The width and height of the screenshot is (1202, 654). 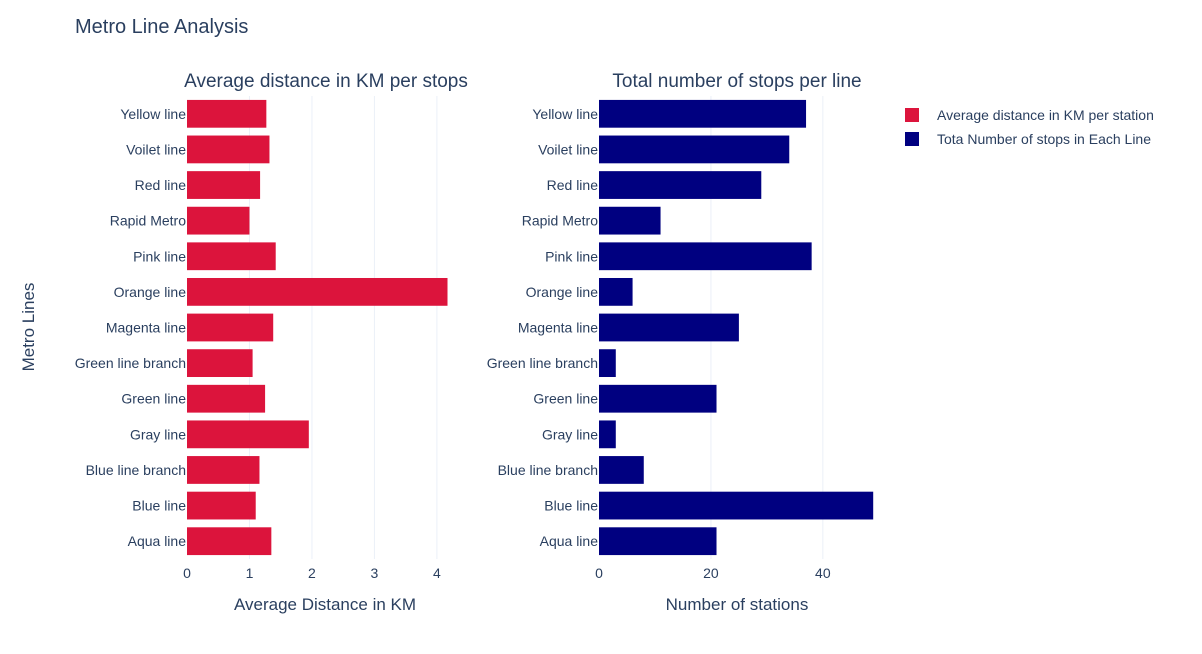 I want to click on x-tick-label: 20, so click(x=711, y=573).